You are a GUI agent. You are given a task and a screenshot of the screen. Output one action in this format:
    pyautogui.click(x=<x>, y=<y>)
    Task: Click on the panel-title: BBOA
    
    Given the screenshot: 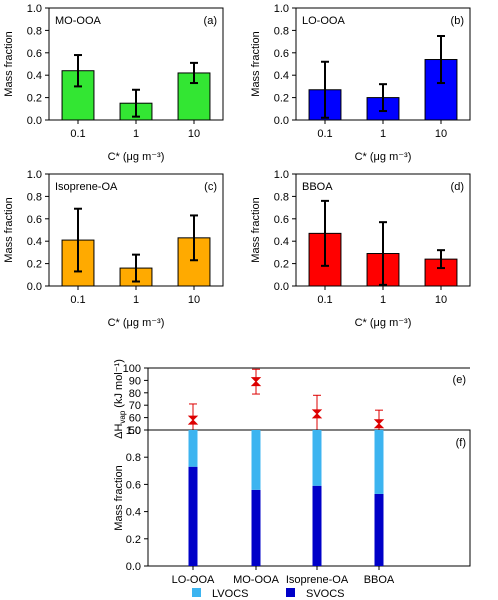 What is the action you would take?
    pyautogui.click(x=317, y=187)
    